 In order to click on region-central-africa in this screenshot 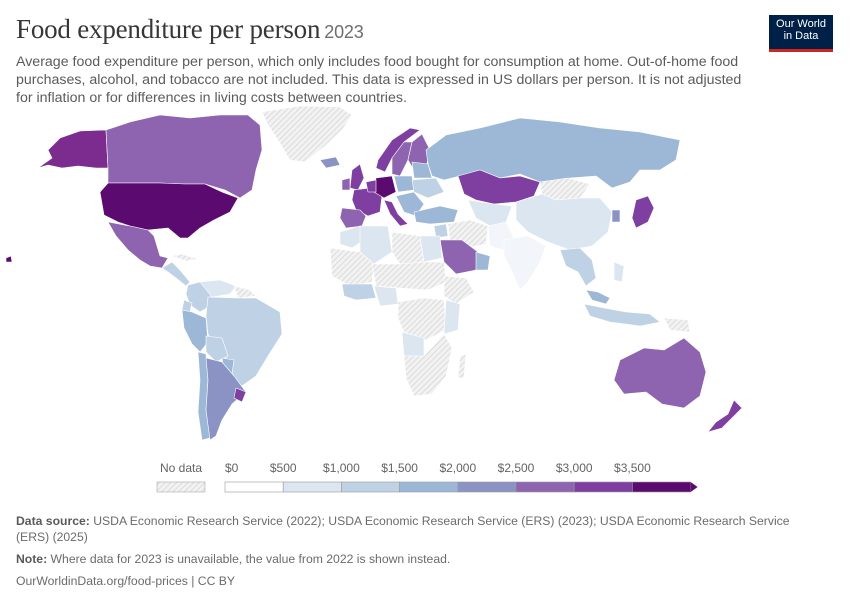, I will do `click(422, 319)`.